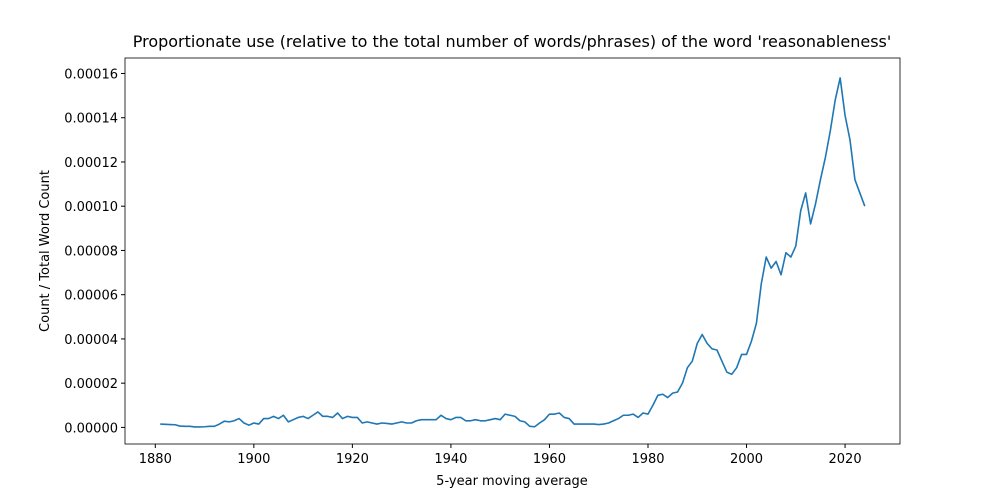 The image size is (1000, 500). Describe the element at coordinates (45, 251) in the screenshot. I see `y-axis-label: Count / Total Word Count` at that location.